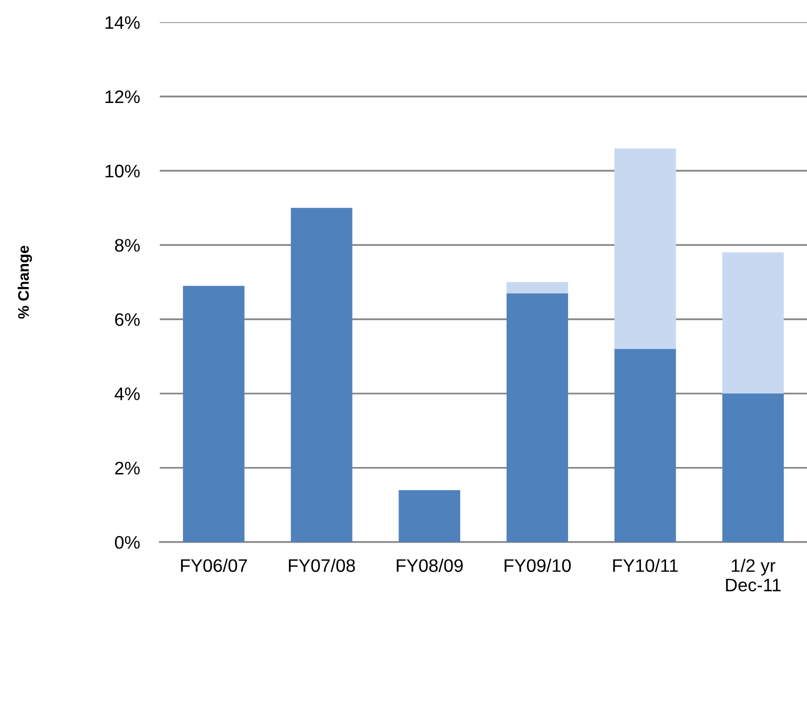  I want to click on x-tick-label: 1/2 yr Dec-11, so click(753, 575).